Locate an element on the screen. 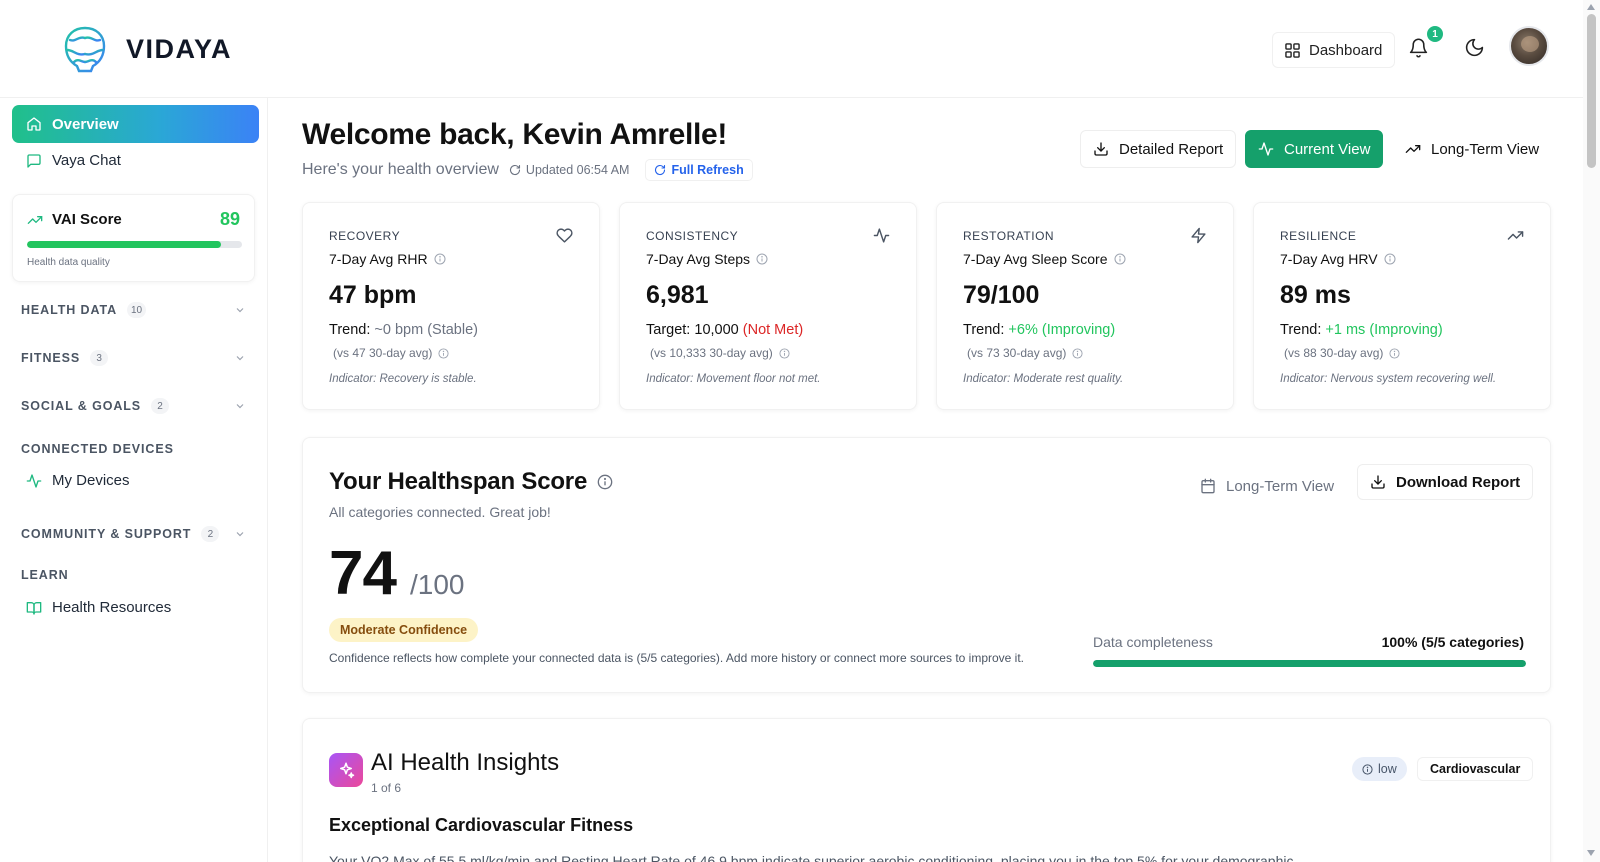 This screenshot has width=1600, height=862. section-label: COMMUNITY & SUPPORT is located at coordinates (106, 534).